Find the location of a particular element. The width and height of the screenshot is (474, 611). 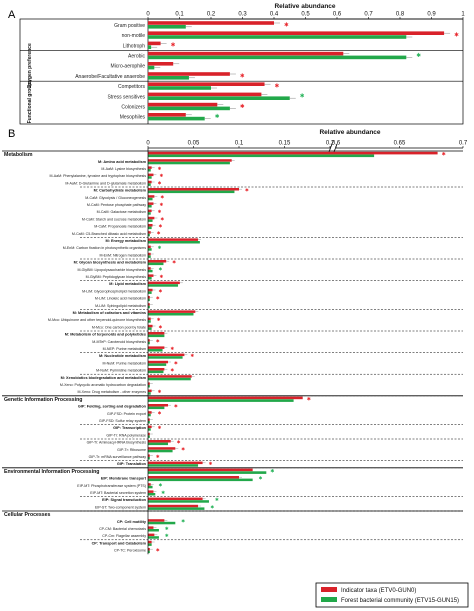

panel-b-tick-label: 0.6 is located at coordinates (336, 144).